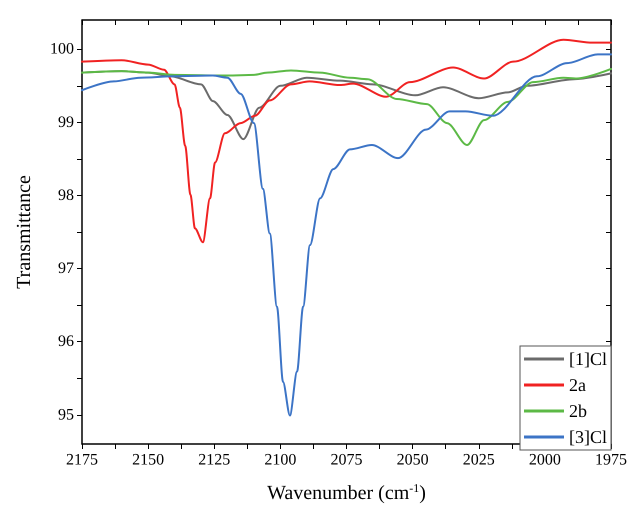 The width and height of the screenshot is (630, 508). I want to click on y-tick-label: 98, so click(66, 195).